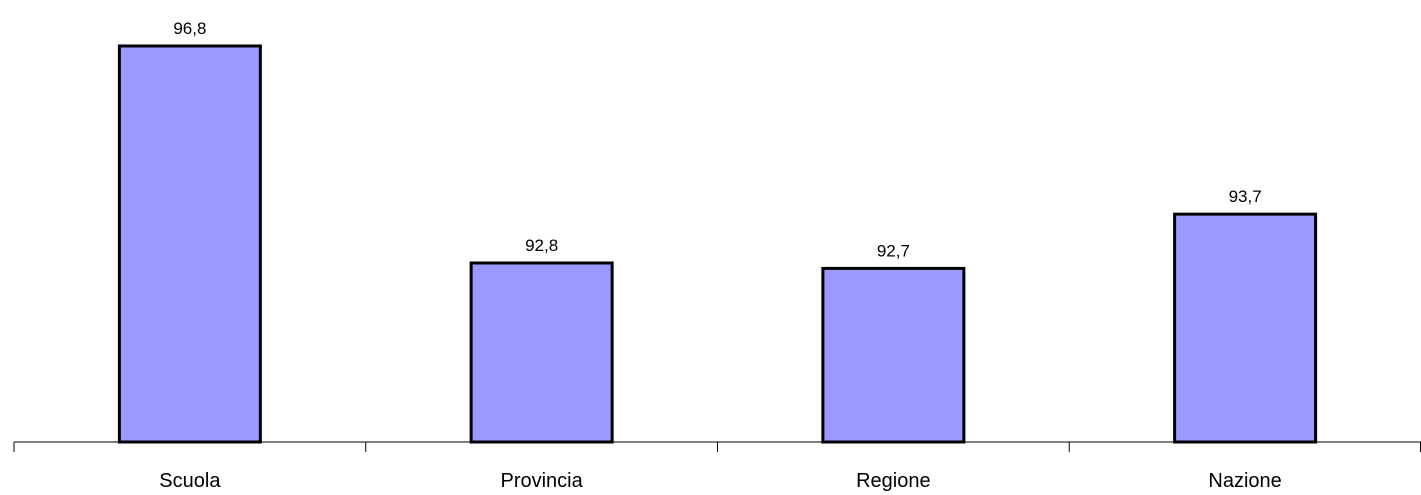  Describe the element at coordinates (893, 355) in the screenshot. I see `bar-regione` at that location.